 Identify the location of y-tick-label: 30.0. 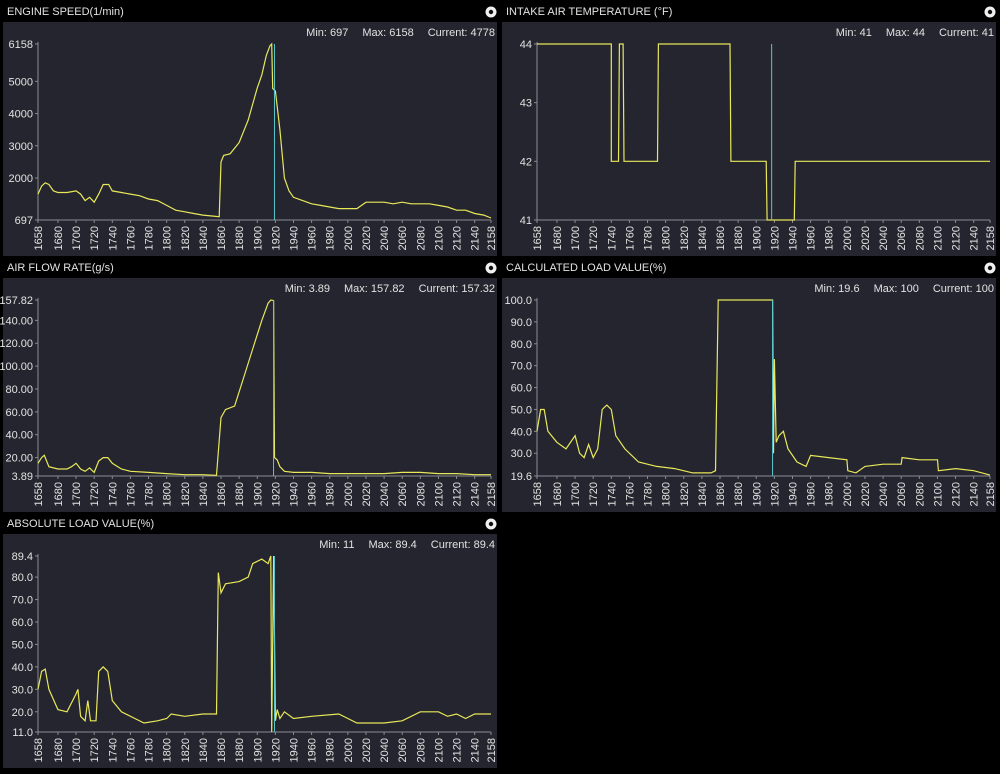
(22, 690).